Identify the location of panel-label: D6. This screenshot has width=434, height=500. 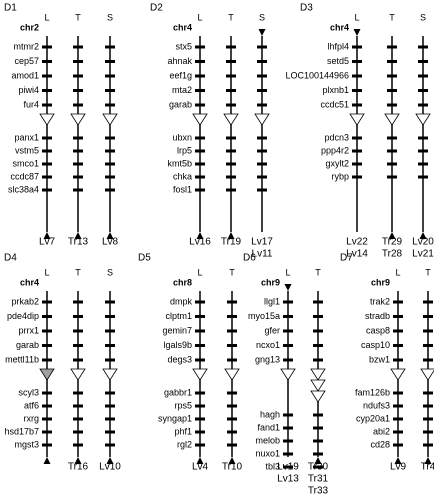
(249, 258).